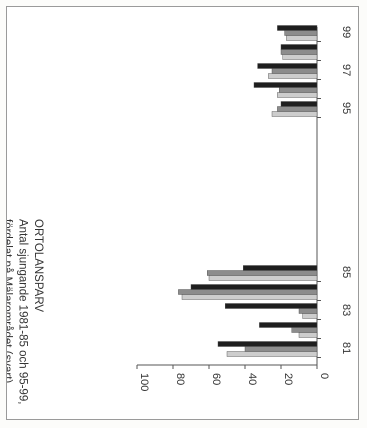 Image resolution: width=367 pixels, height=428 pixels. Describe the element at coordinates (38, 265) in the screenshot. I see `chart-title-line: ORTOLANSPARV` at that location.